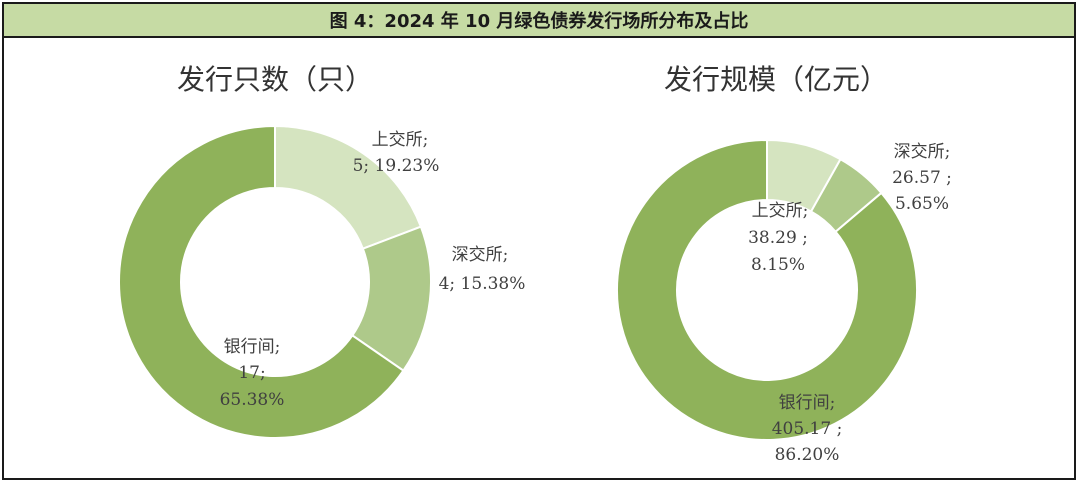  Describe the element at coordinates (252, 400) in the screenshot. I see `label-count-ib-percent: 65.38%` at that location.